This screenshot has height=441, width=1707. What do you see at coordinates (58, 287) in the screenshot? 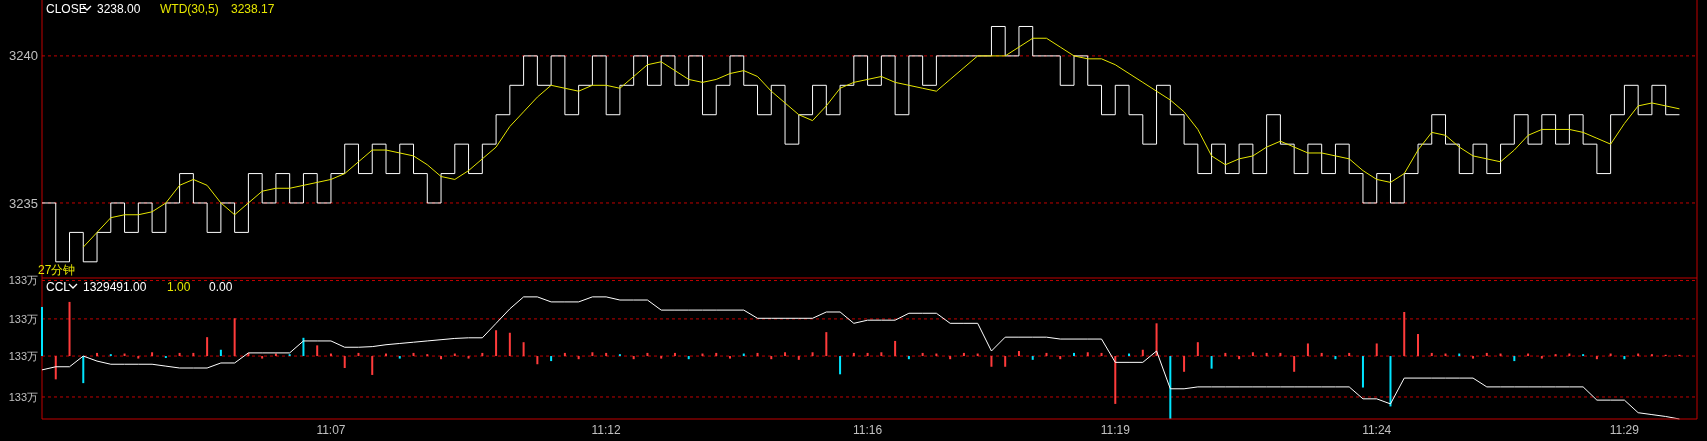
I see `legend-label: CCL` at bounding box center [58, 287].